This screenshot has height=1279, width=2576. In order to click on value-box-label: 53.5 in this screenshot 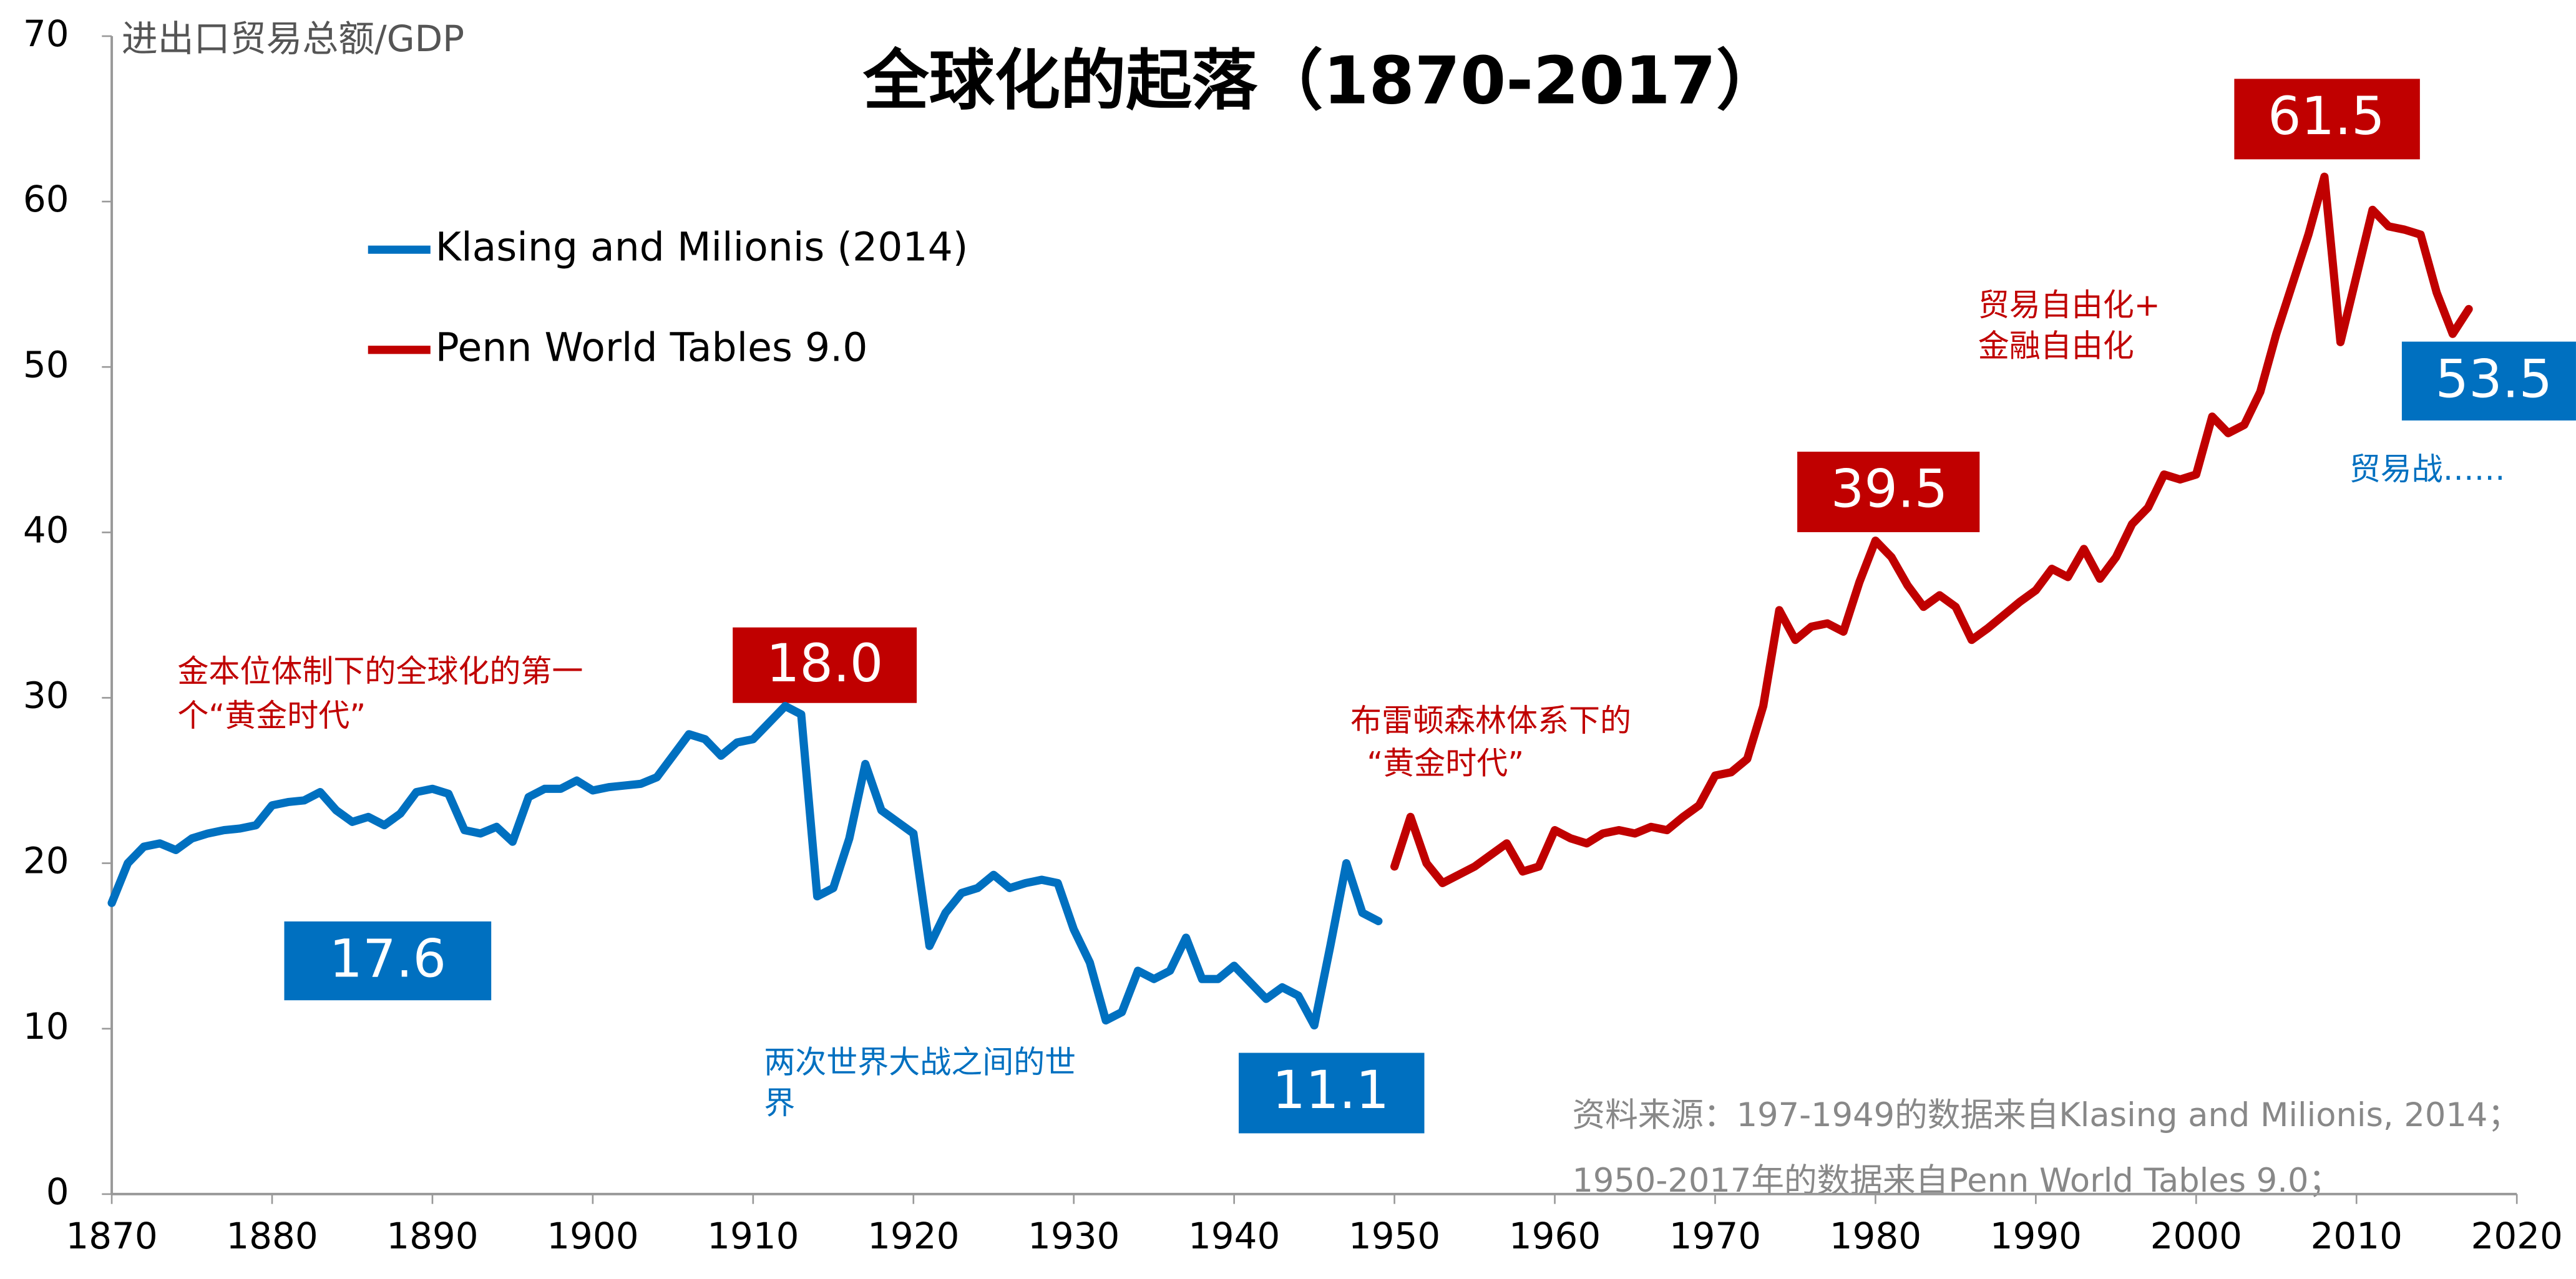, I will do `click(2494, 378)`.